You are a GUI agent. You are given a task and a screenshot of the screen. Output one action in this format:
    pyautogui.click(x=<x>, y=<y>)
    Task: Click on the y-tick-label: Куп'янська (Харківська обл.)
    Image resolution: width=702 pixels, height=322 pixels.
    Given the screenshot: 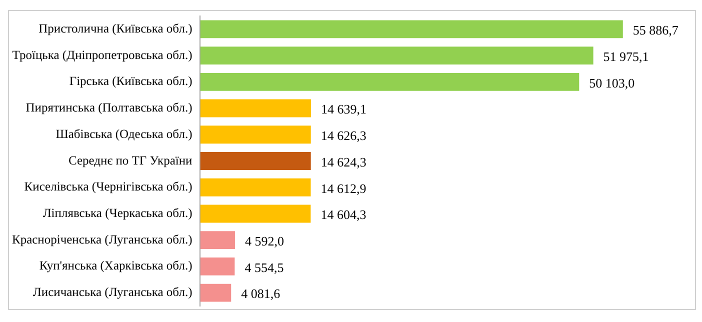 What is the action you would take?
    pyautogui.click(x=115, y=265)
    